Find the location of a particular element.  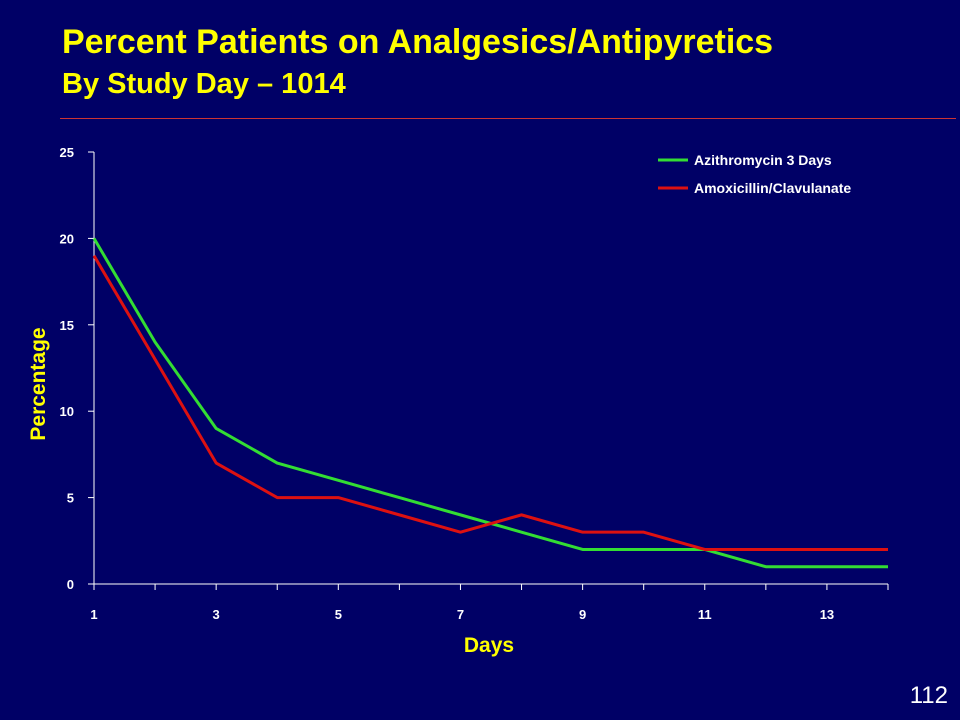

y-tick-label: 15 is located at coordinates (67, 325).